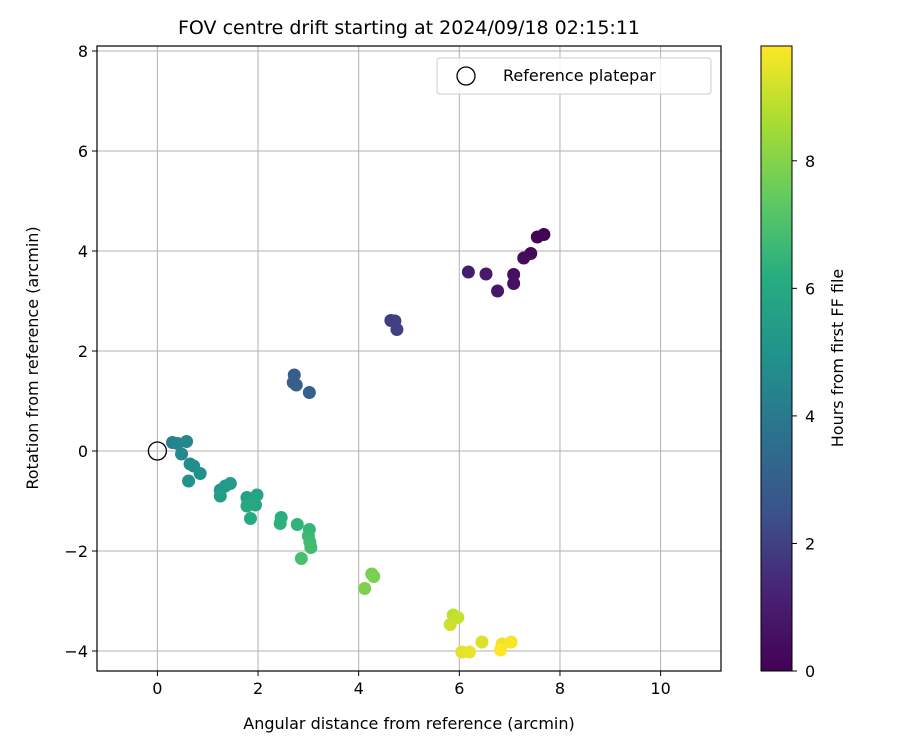 This screenshot has height=750, width=900. Describe the element at coordinates (560, 688) in the screenshot. I see `x-tick-label: 8` at that location.